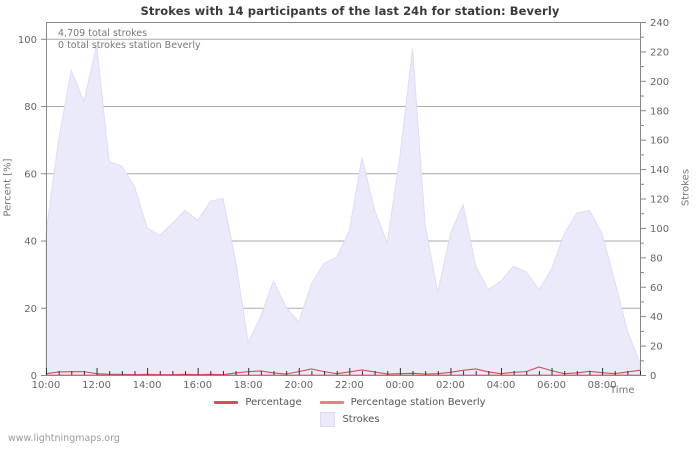 The height and width of the screenshot is (450, 700). What do you see at coordinates (659, 111) in the screenshot?
I see `y-axis-right-tick-label: 180` at bounding box center [659, 111].